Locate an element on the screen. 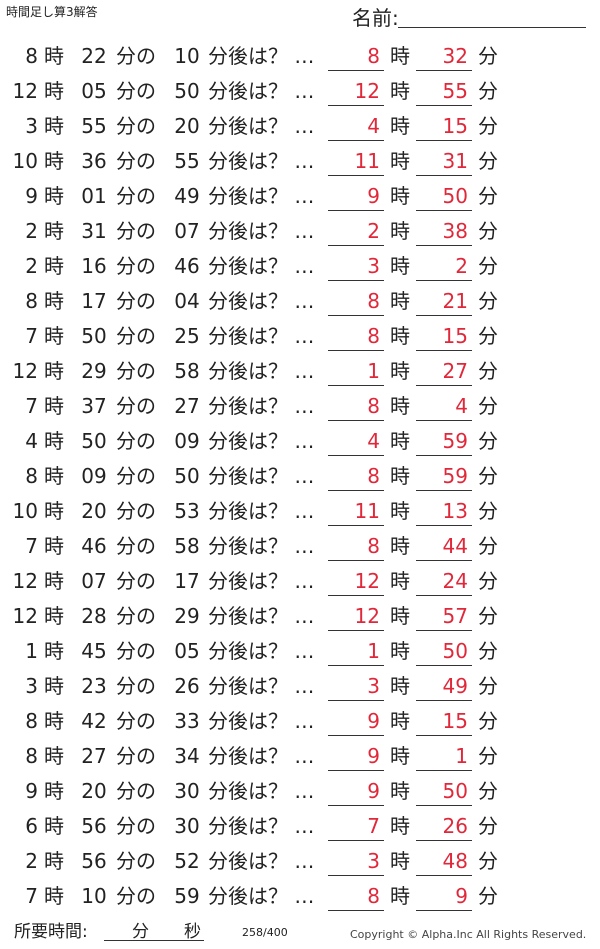  answer-minute: 21 is located at coordinates (455, 301).